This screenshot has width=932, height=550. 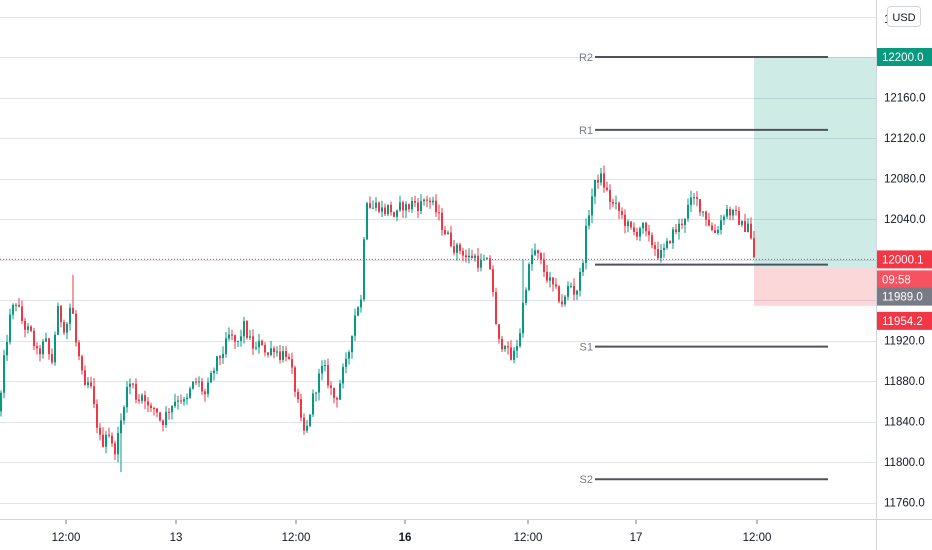 What do you see at coordinates (896, 280) in the screenshot?
I see `countdown-badge-text: 09:58` at bounding box center [896, 280].